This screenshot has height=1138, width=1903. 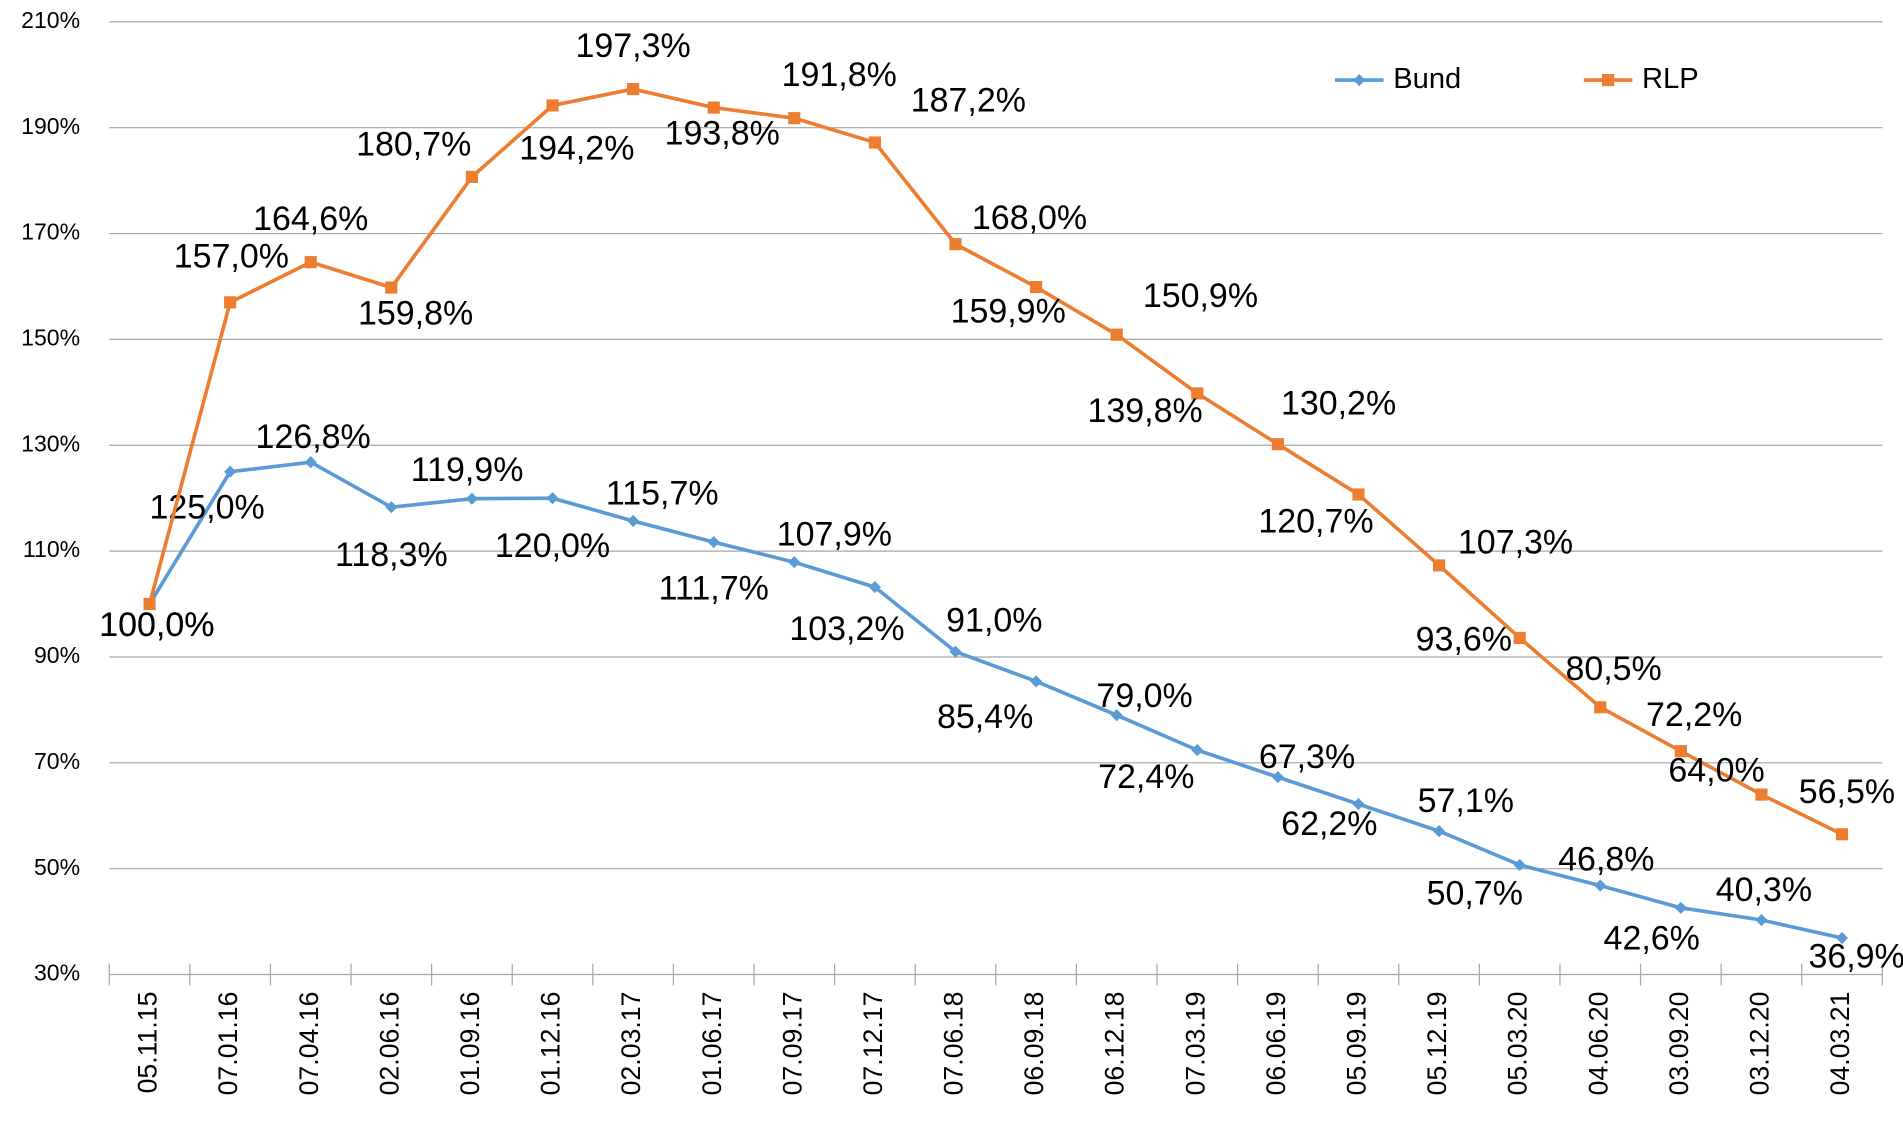 I want to click on y-tick-label: 90%, so click(x=57, y=655).